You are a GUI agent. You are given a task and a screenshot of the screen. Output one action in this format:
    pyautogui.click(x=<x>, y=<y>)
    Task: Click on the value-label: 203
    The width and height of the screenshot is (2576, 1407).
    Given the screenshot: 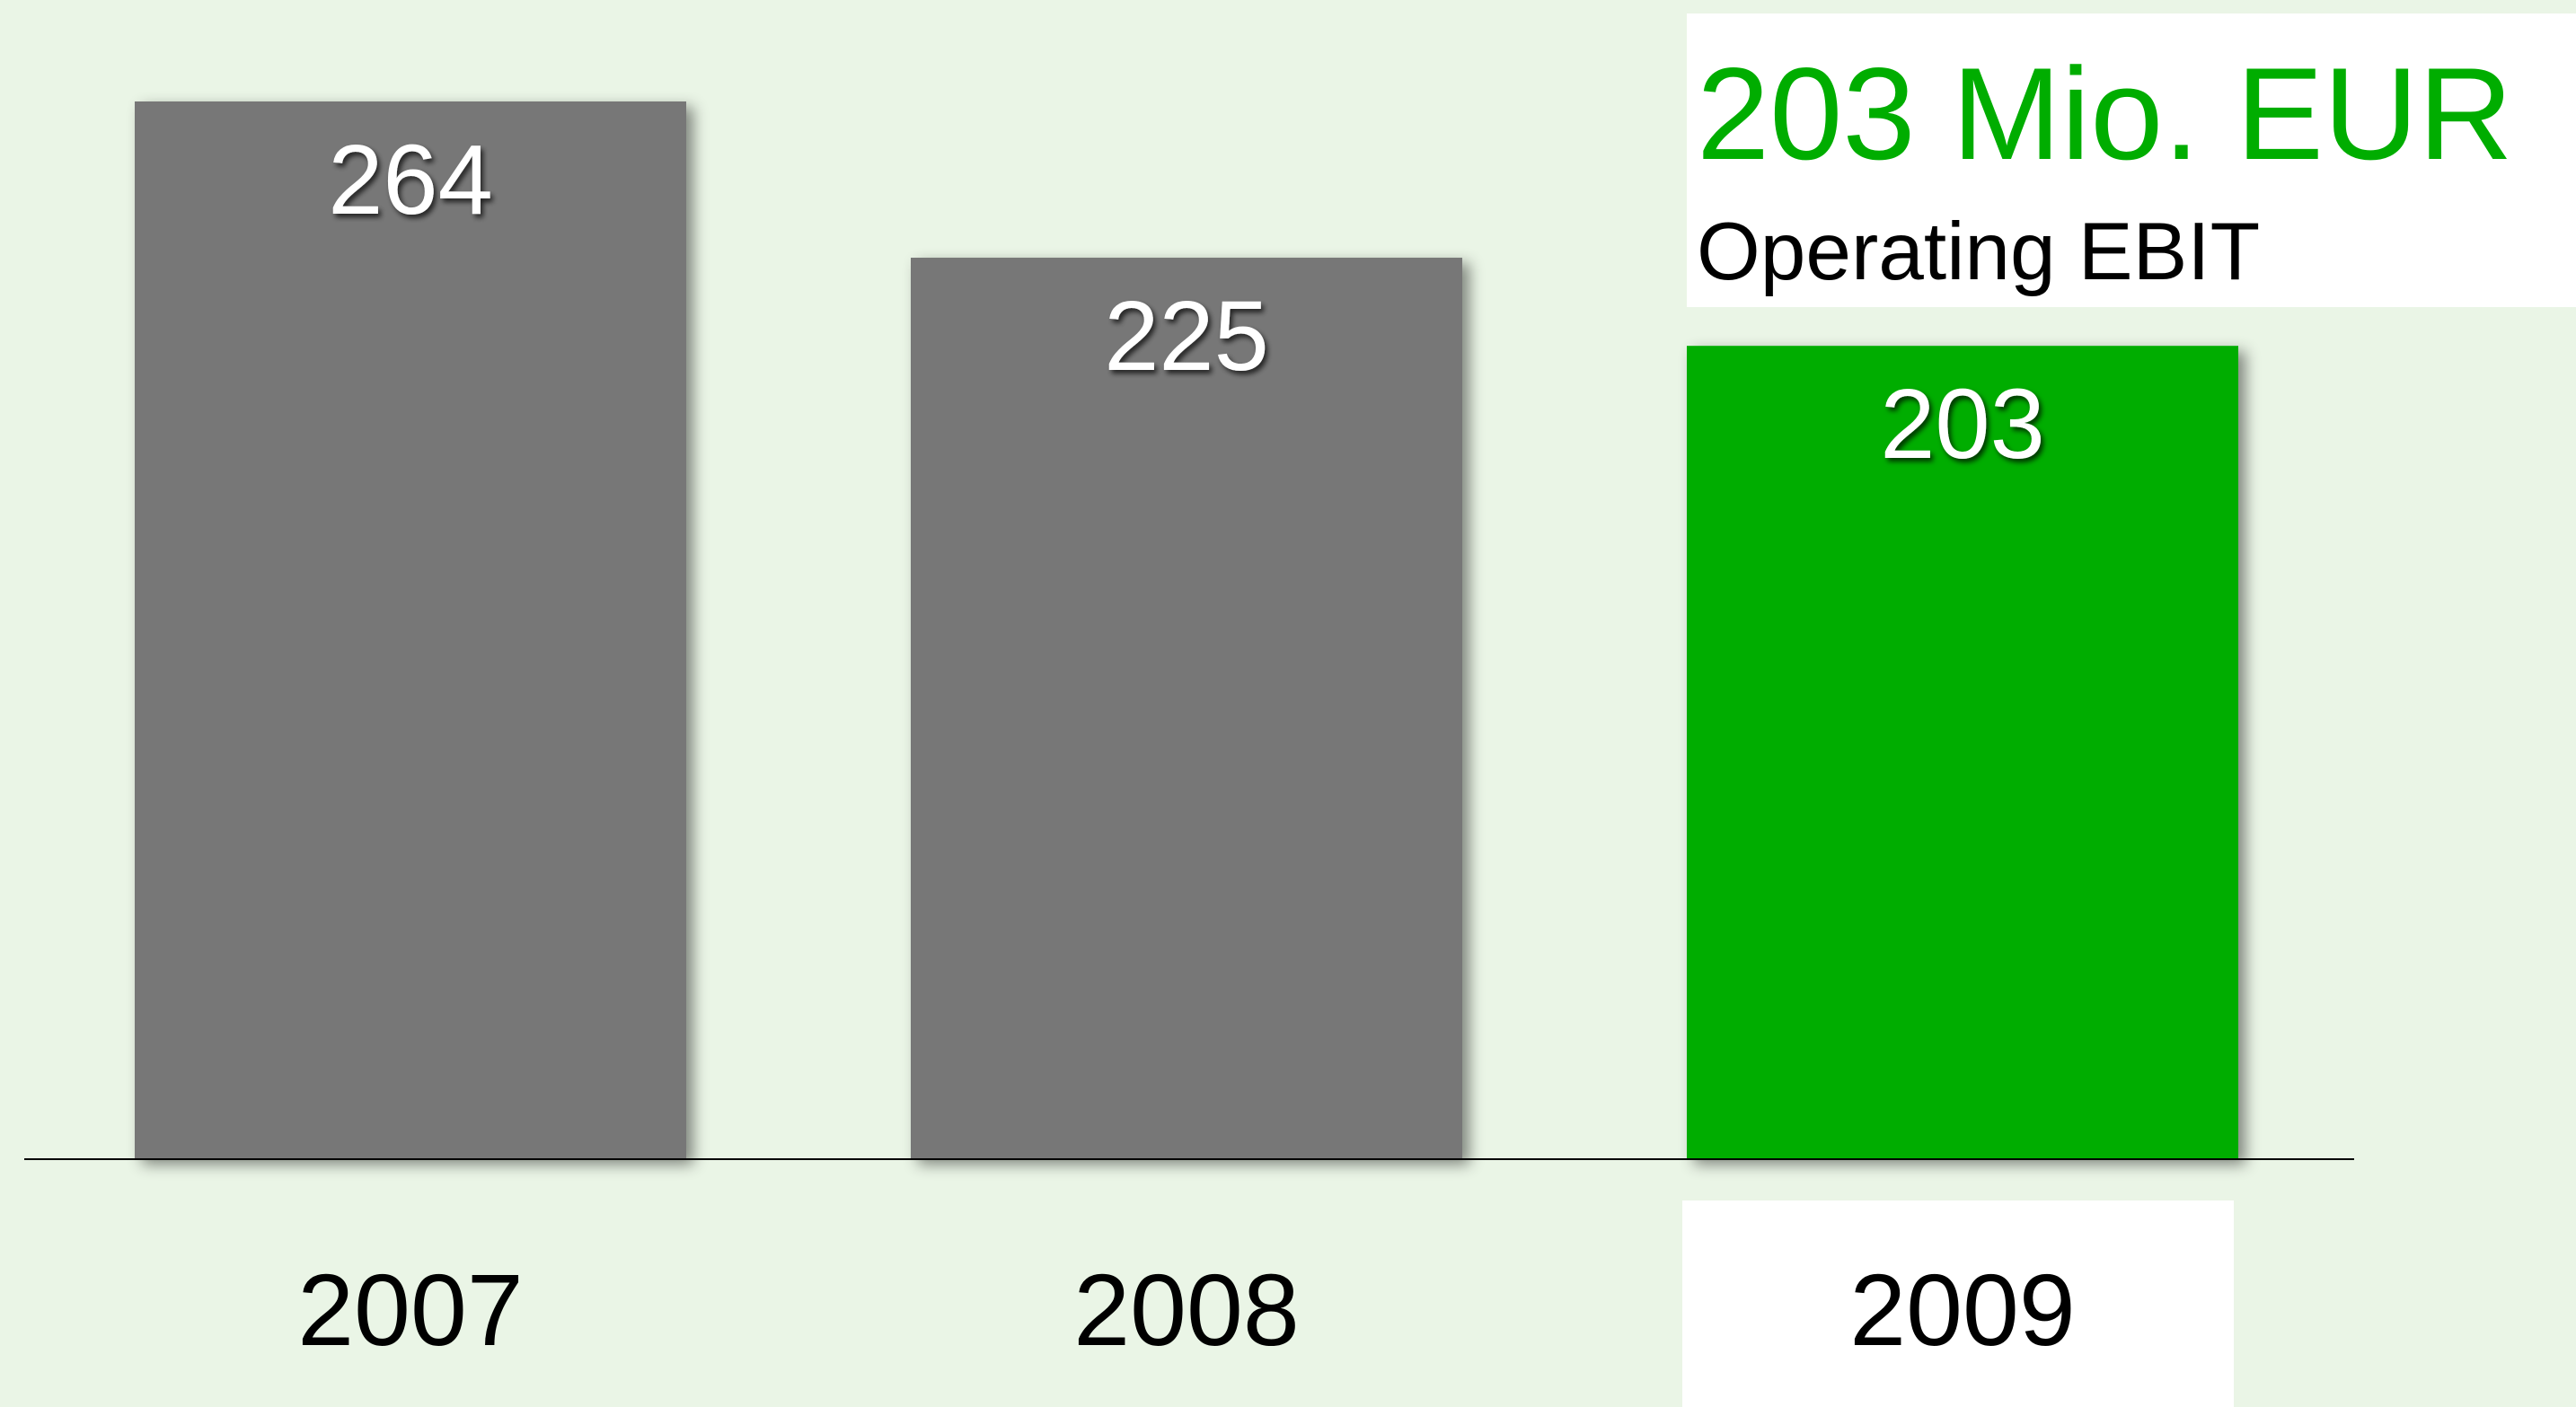 What is the action you would take?
    pyautogui.click(x=1962, y=424)
    